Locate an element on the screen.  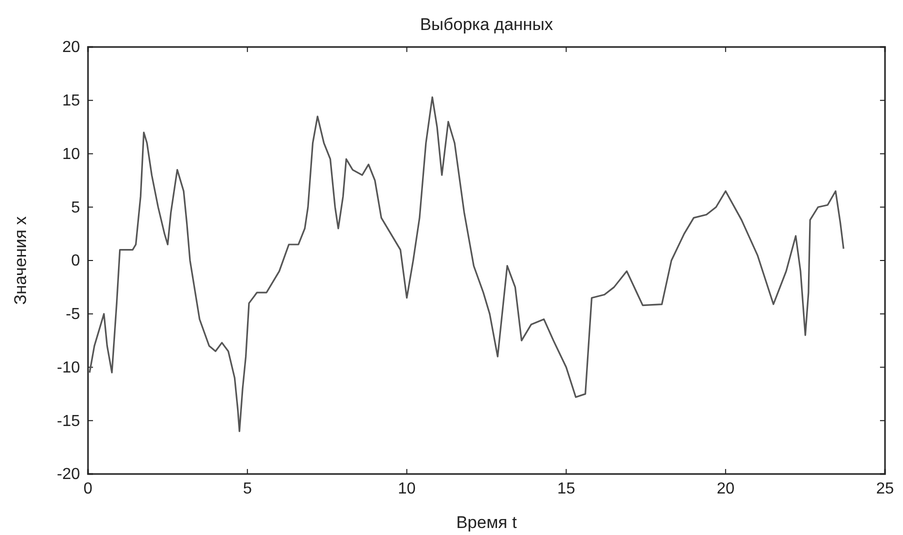
y-tick-label: -5 is located at coordinates (73, 314).